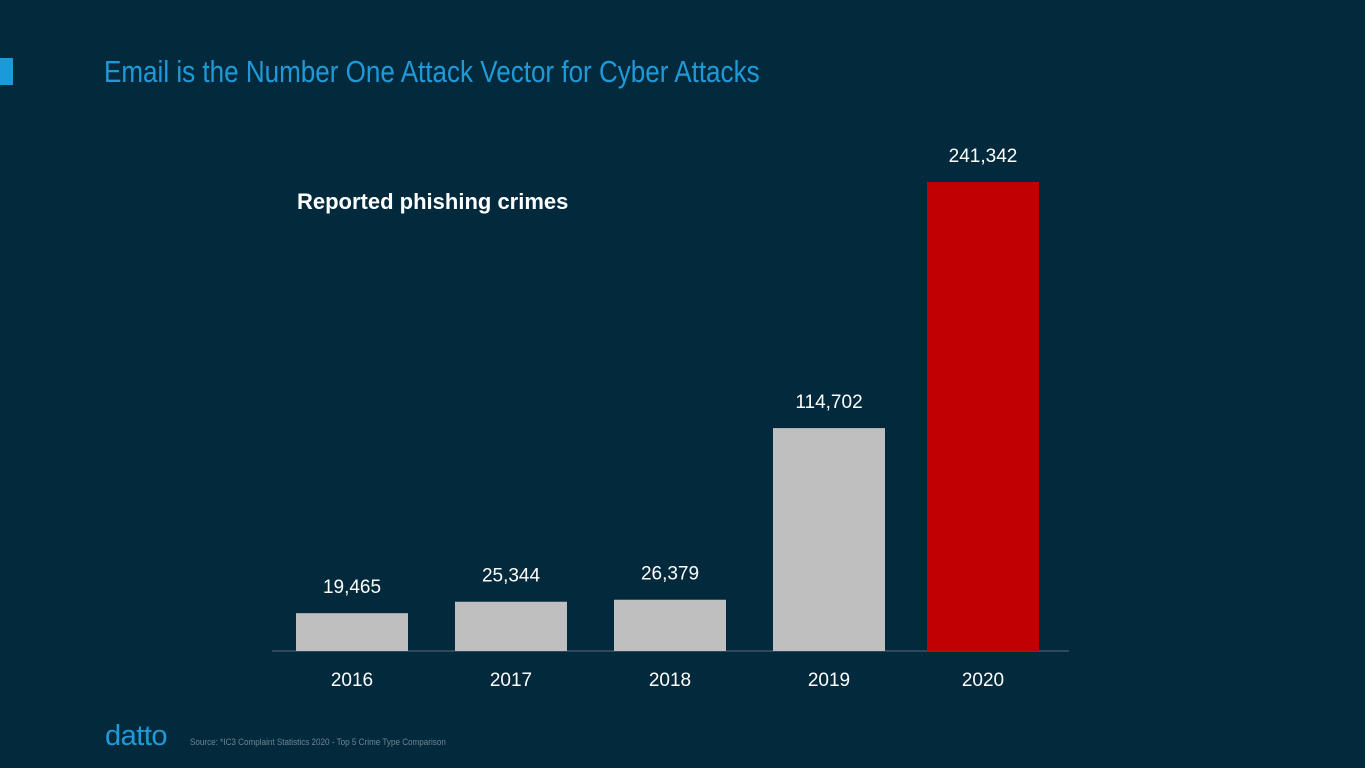  What do you see at coordinates (983, 156) in the screenshot?
I see `value-label-2020: 241,342` at bounding box center [983, 156].